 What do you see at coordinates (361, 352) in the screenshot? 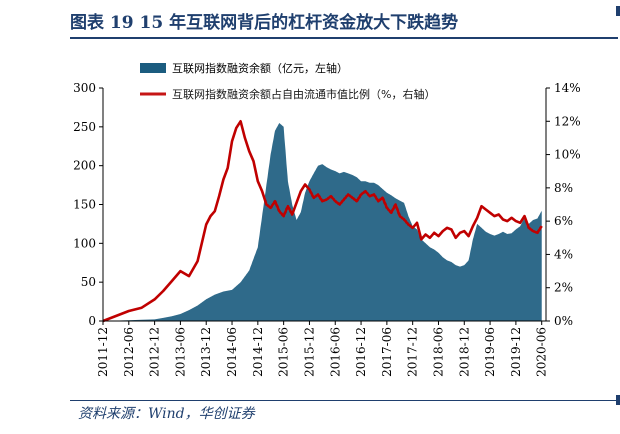
I see `x-tick-label: 2016-12` at bounding box center [361, 352].